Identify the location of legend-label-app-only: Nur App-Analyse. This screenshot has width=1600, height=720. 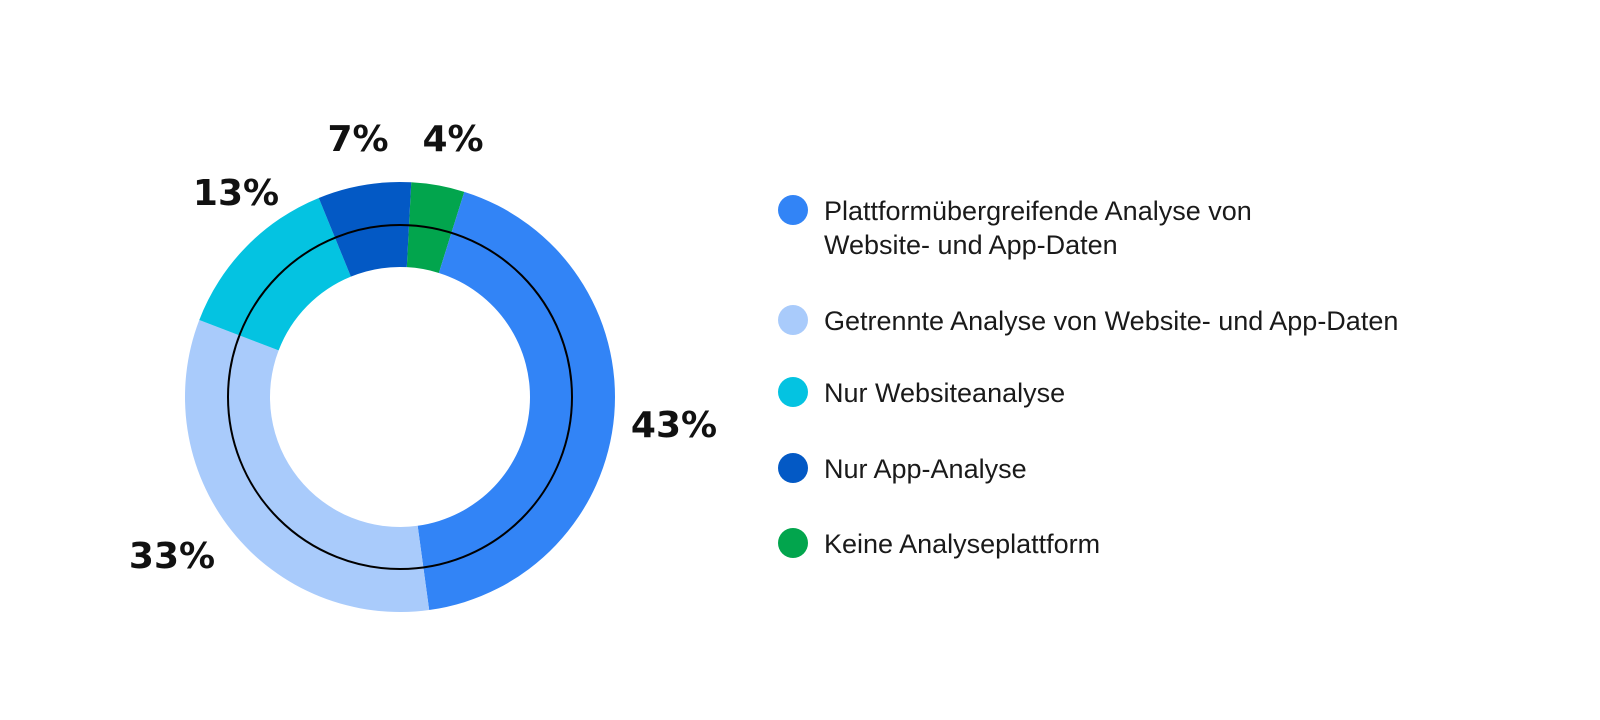
(925, 469).